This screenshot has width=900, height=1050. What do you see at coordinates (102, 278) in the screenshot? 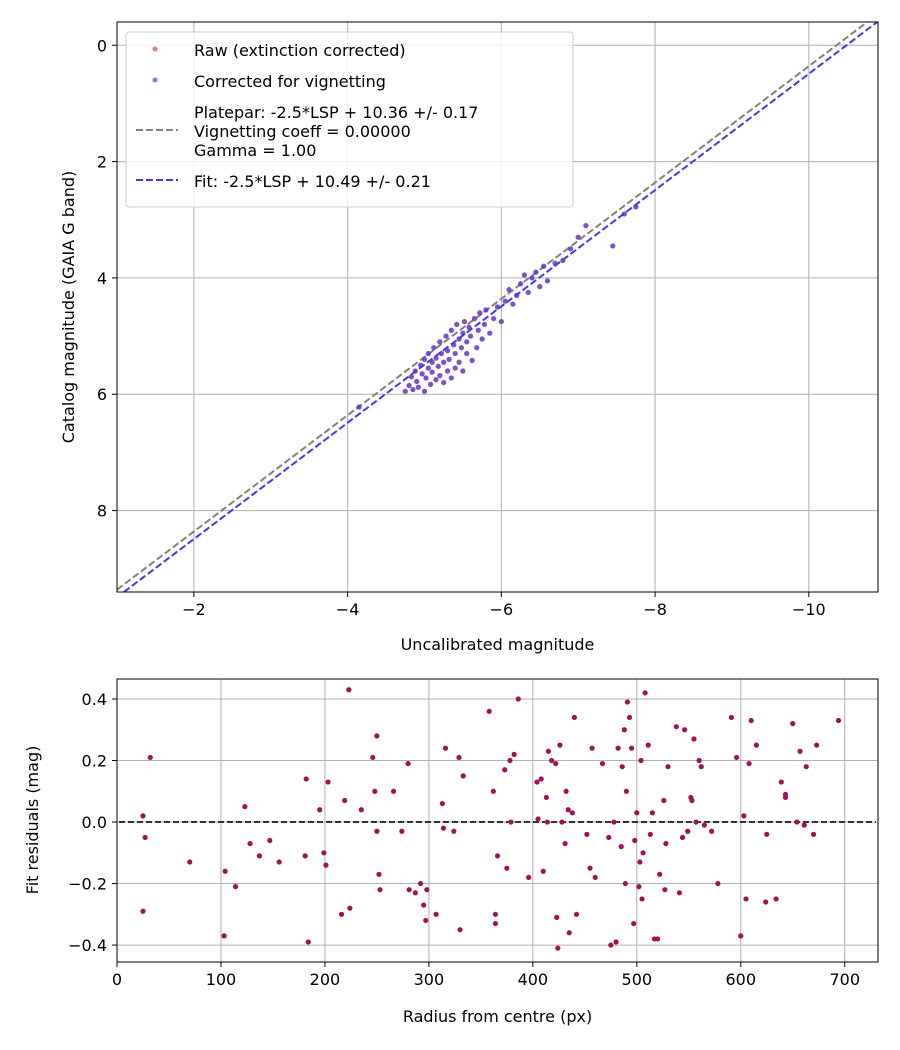
I see `top-y-tick-label: 4` at bounding box center [102, 278].